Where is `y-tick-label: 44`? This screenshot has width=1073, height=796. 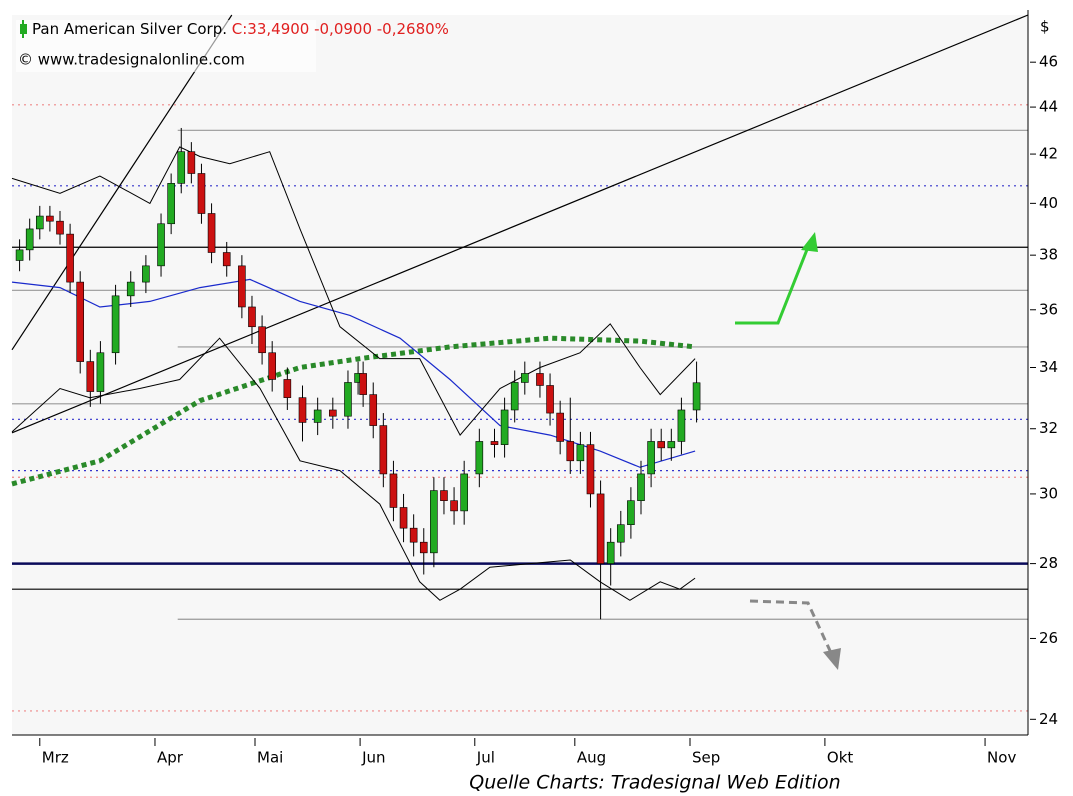
y-tick-label: 44 is located at coordinates (1048, 107).